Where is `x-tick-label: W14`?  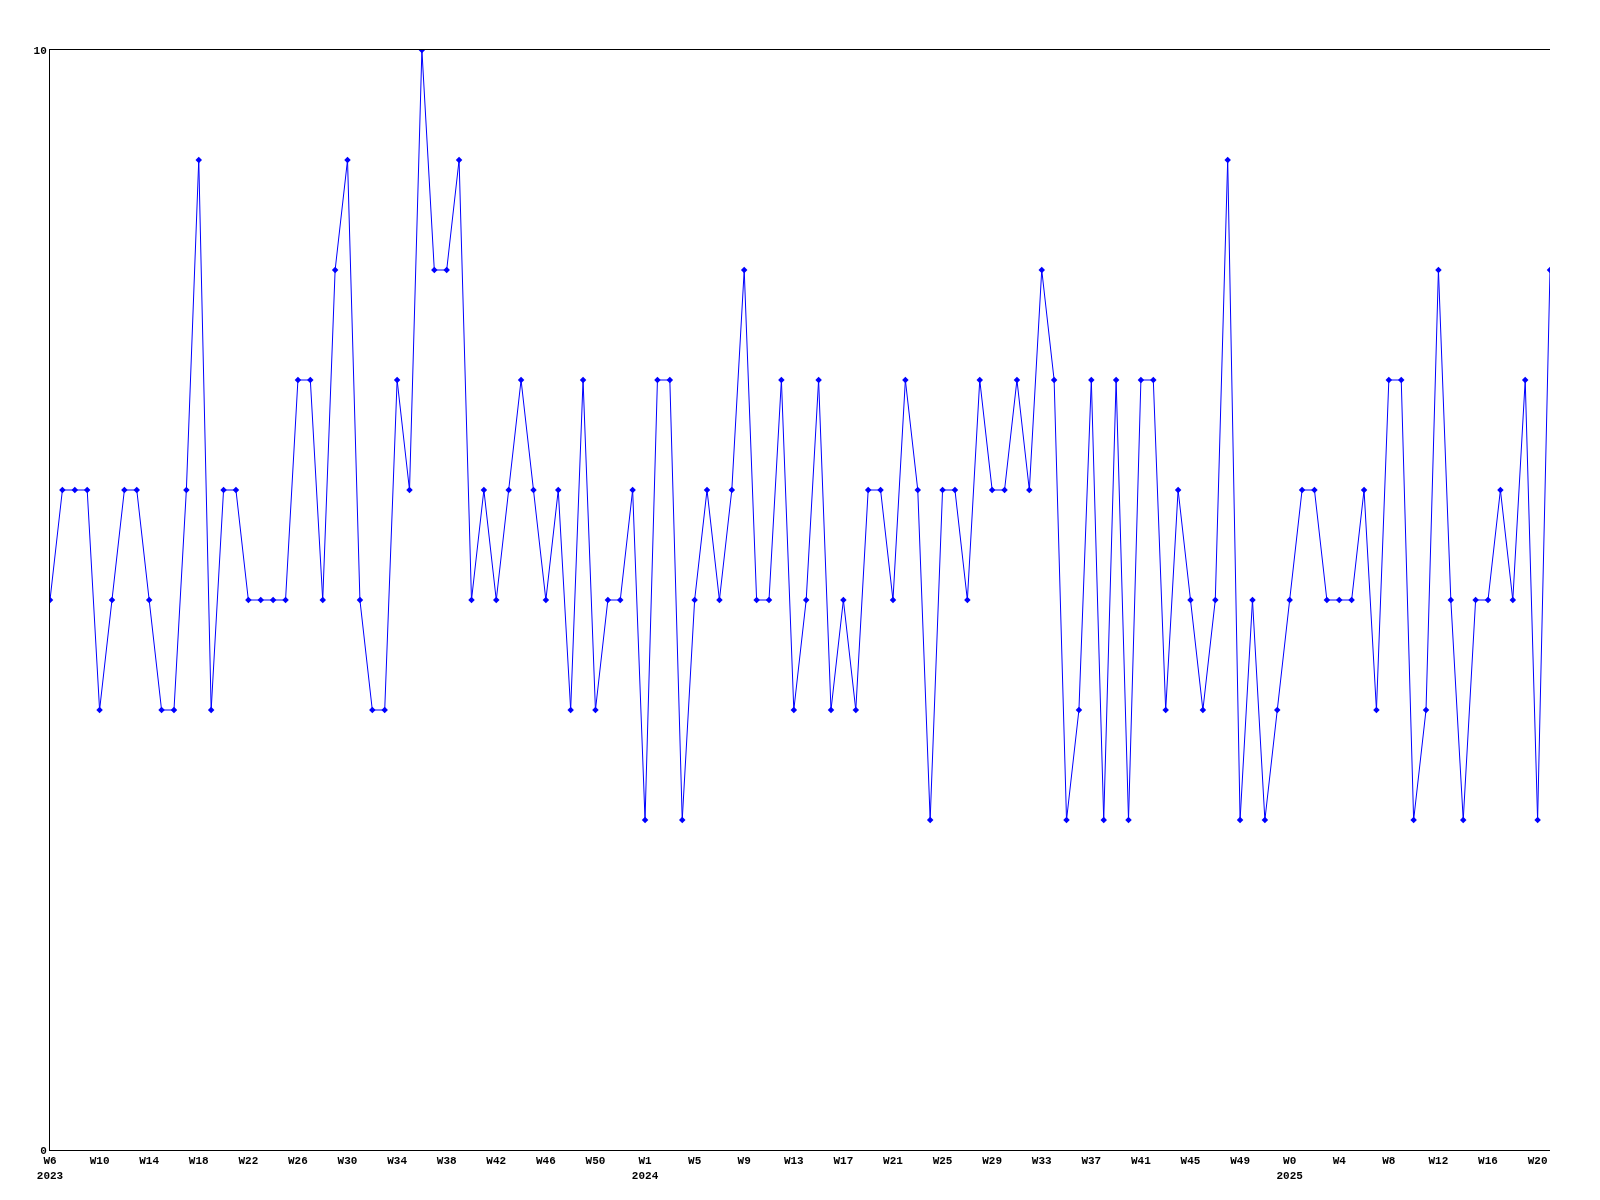
x-tick-label: W14 is located at coordinates (149, 1161).